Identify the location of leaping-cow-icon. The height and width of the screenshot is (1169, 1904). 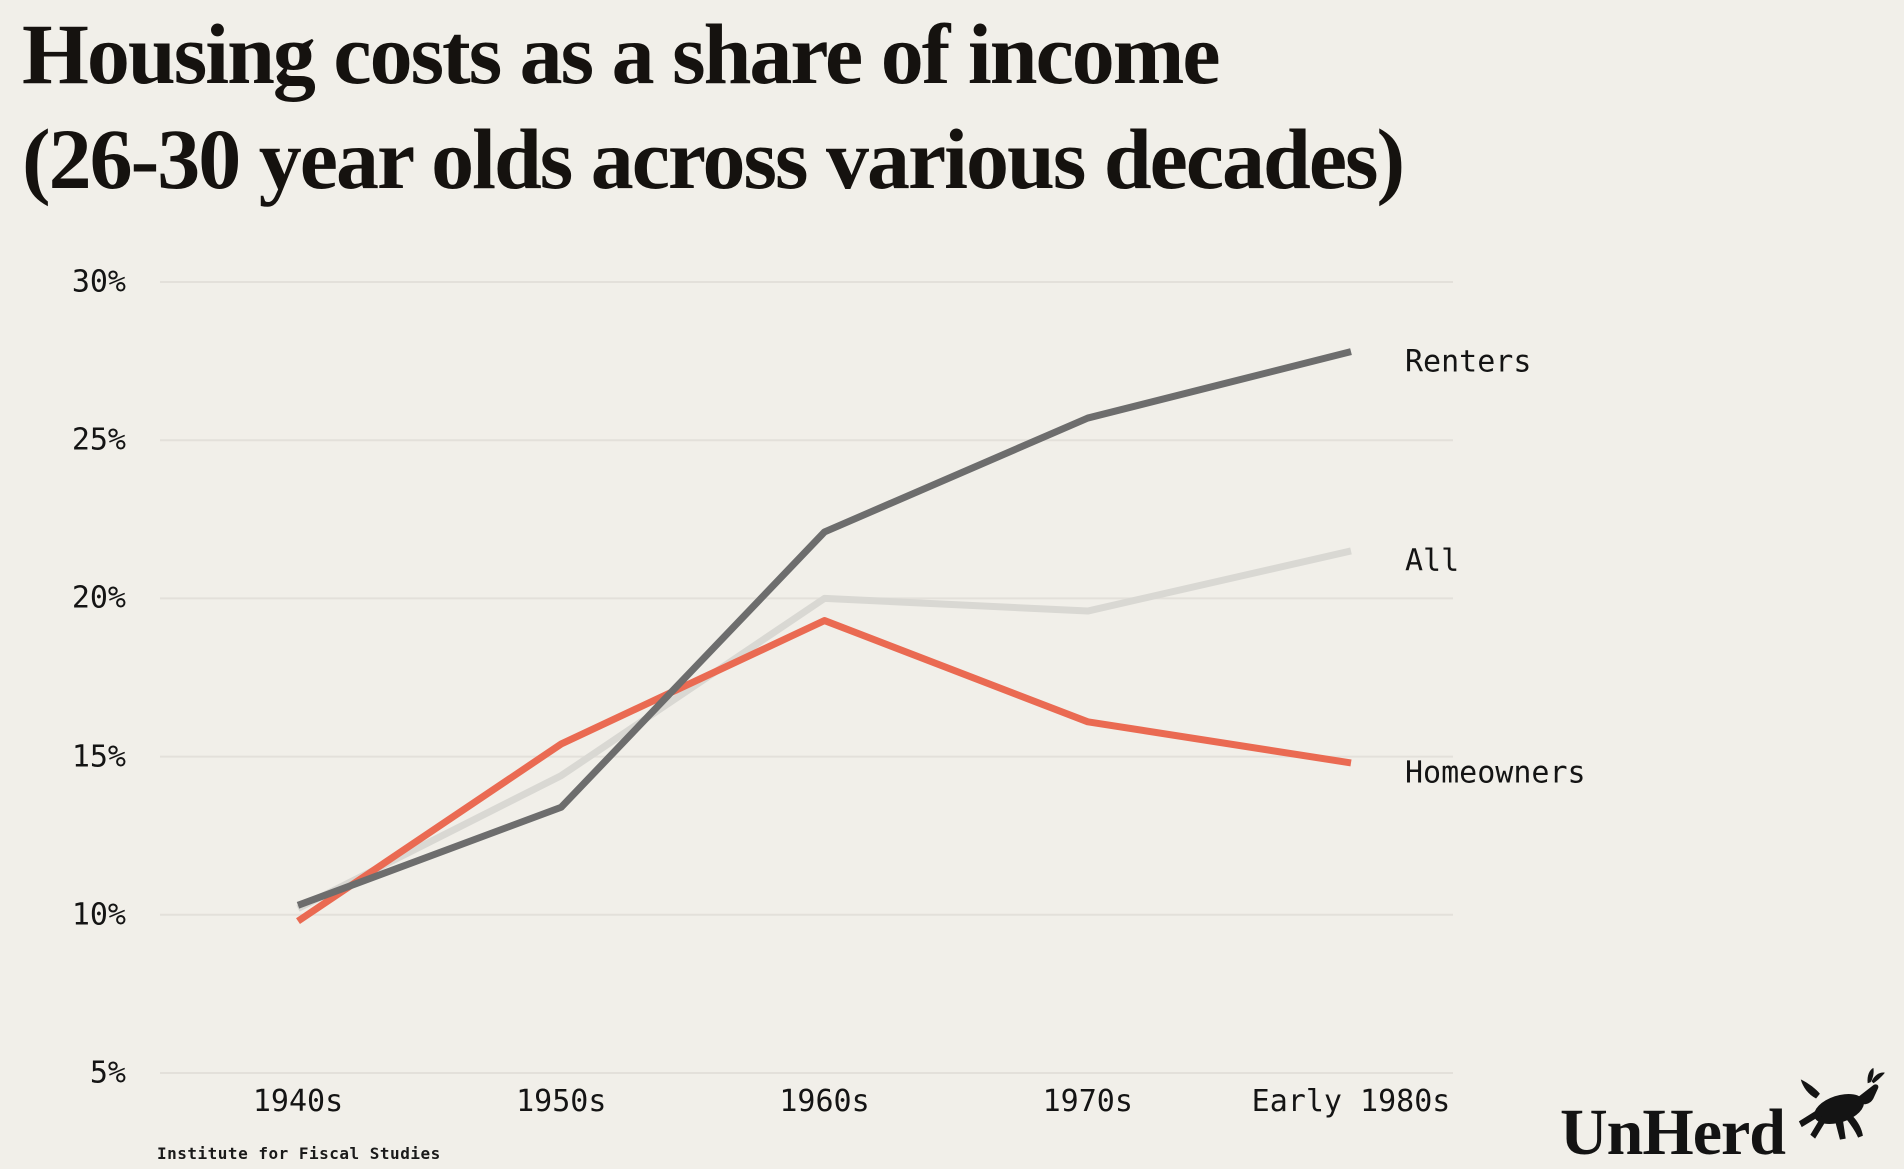
(1841, 1103).